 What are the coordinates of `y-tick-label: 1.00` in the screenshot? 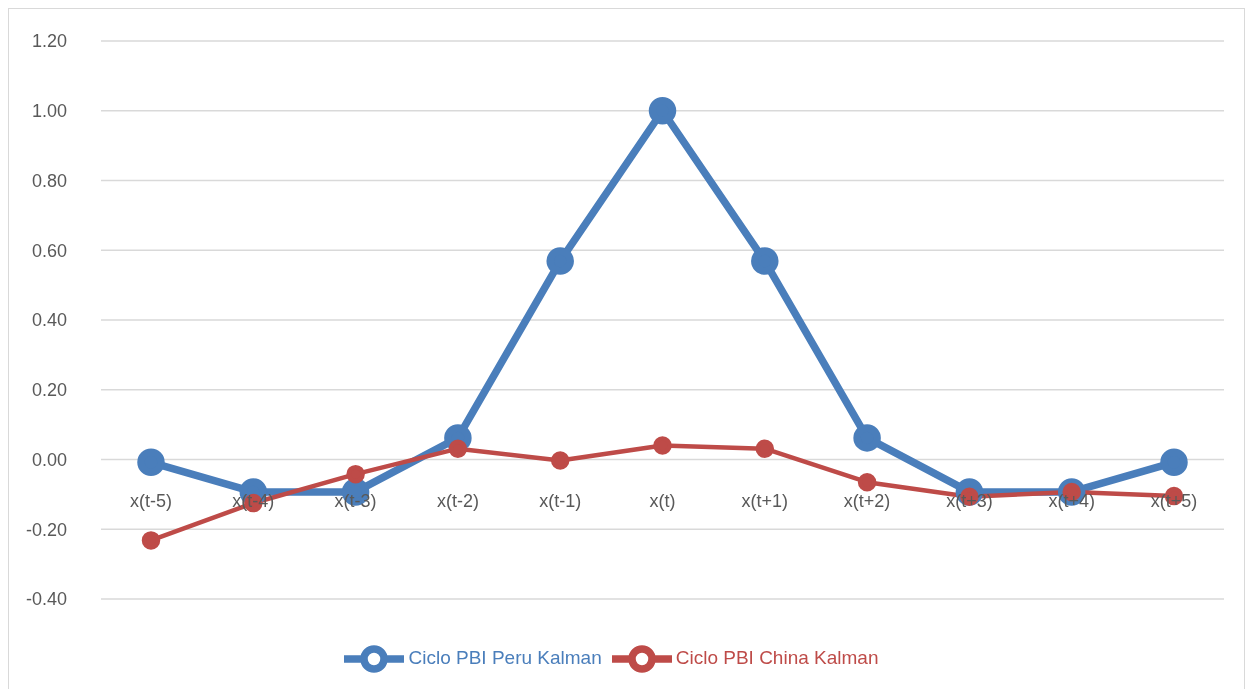 It's located at (49, 111).